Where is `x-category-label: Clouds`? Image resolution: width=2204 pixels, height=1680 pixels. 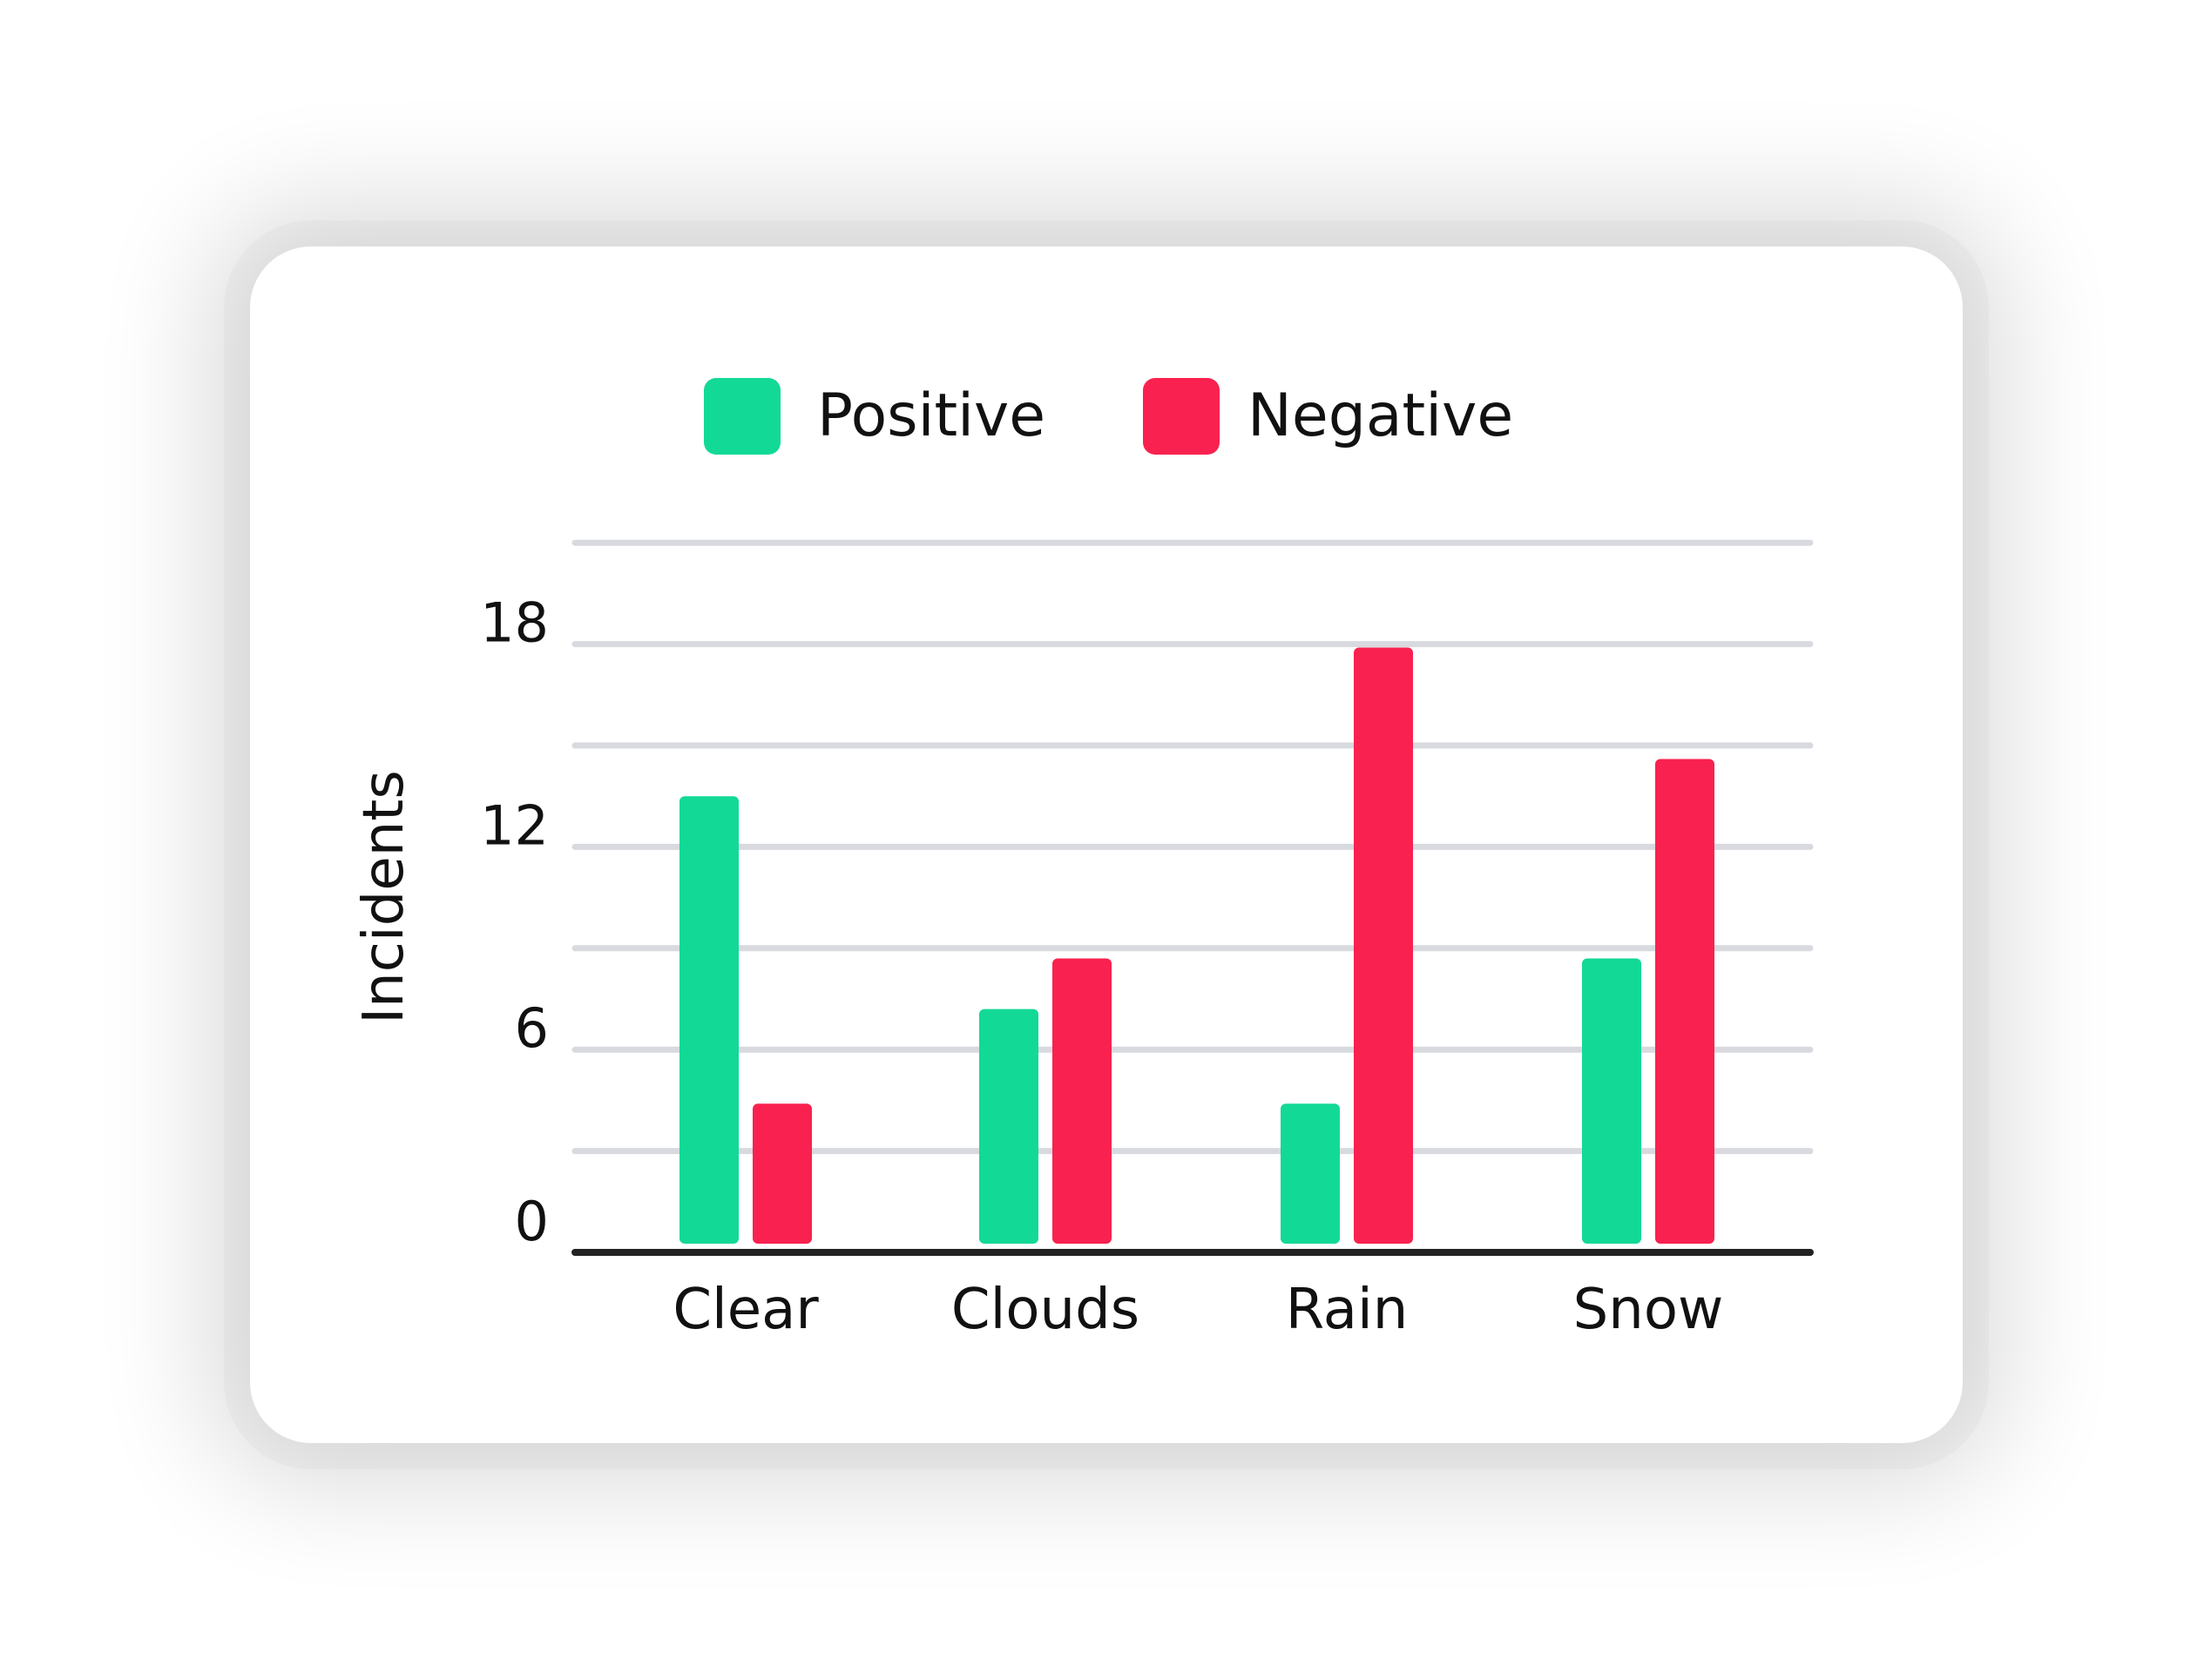 x-category-label: Clouds is located at coordinates (1045, 1310).